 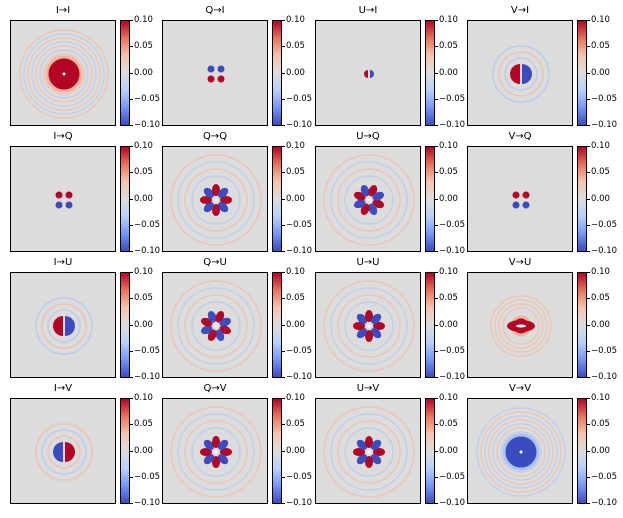 What do you see at coordinates (520, 262) in the screenshot?
I see `subplot-title: V→U` at bounding box center [520, 262].